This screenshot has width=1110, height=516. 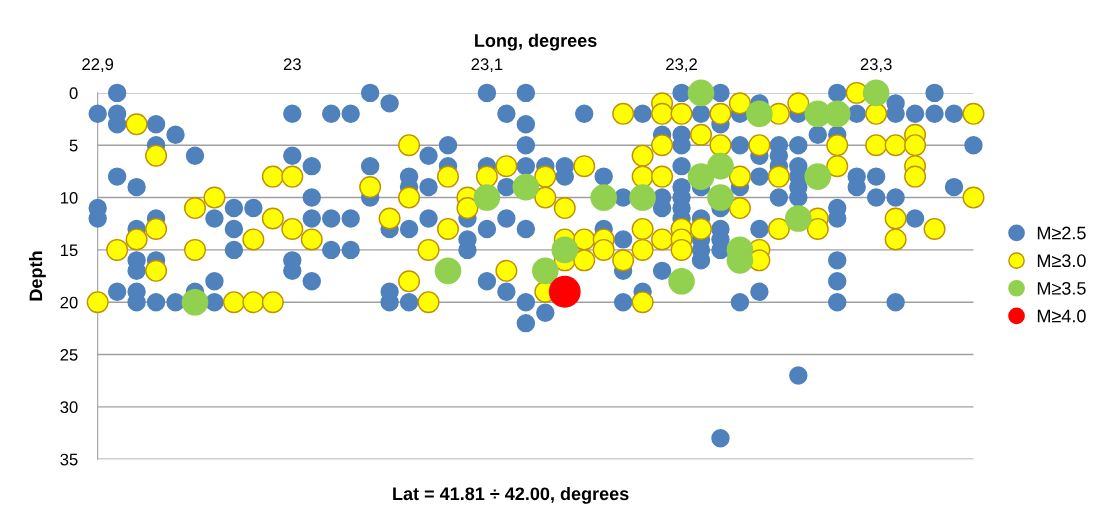 What do you see at coordinates (292, 64) in the screenshot?
I see `x-tick-label: 23` at bounding box center [292, 64].